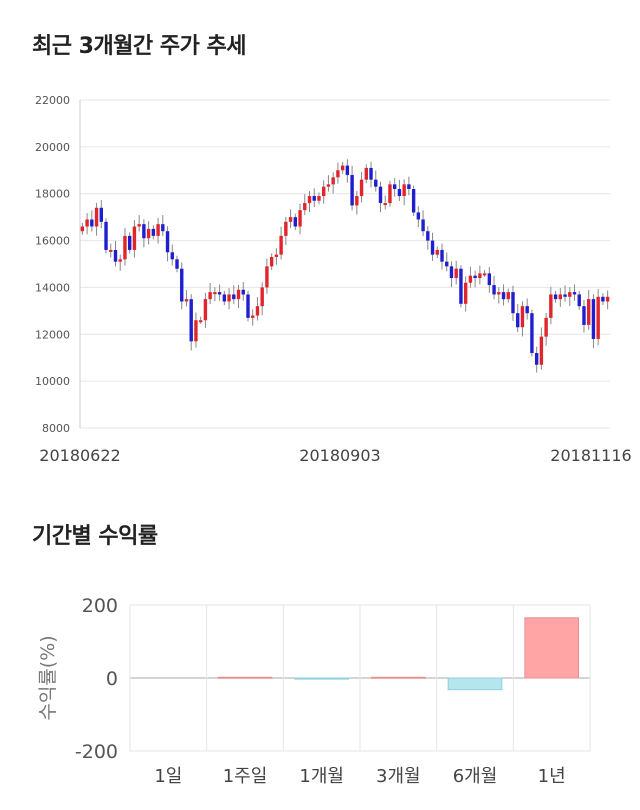 This screenshot has height=810, width=640. Describe the element at coordinates (139, 46) in the screenshot. I see `price-chart-title: 최근 3개월간 주가 추세` at that location.